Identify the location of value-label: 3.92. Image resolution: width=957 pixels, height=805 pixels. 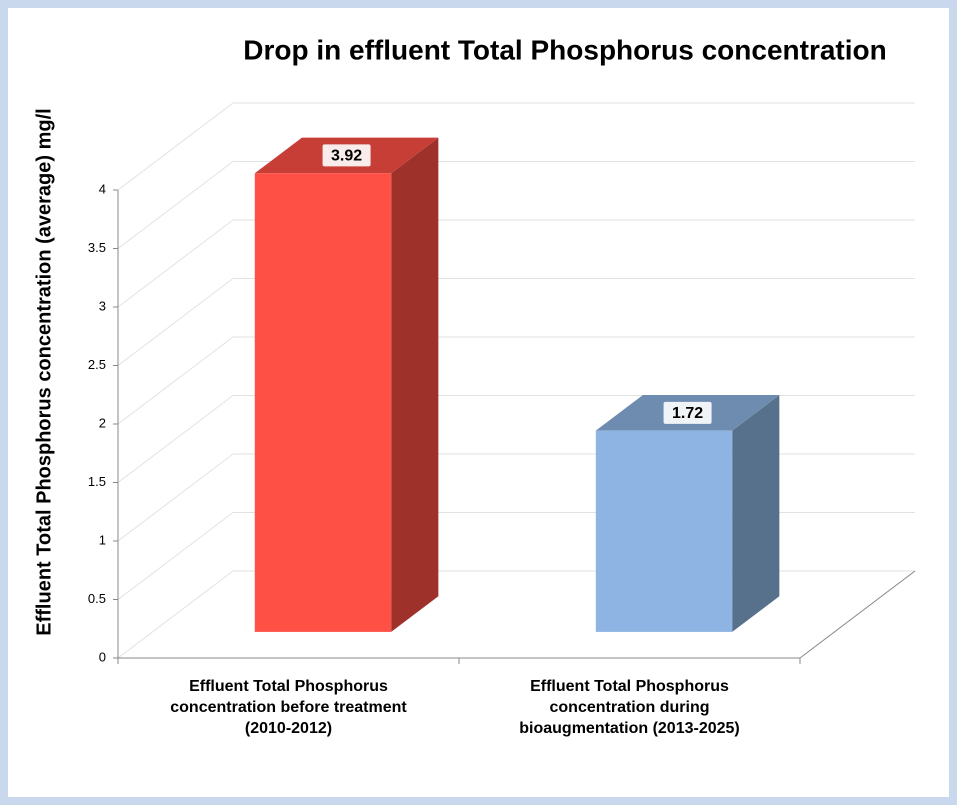
(346, 156).